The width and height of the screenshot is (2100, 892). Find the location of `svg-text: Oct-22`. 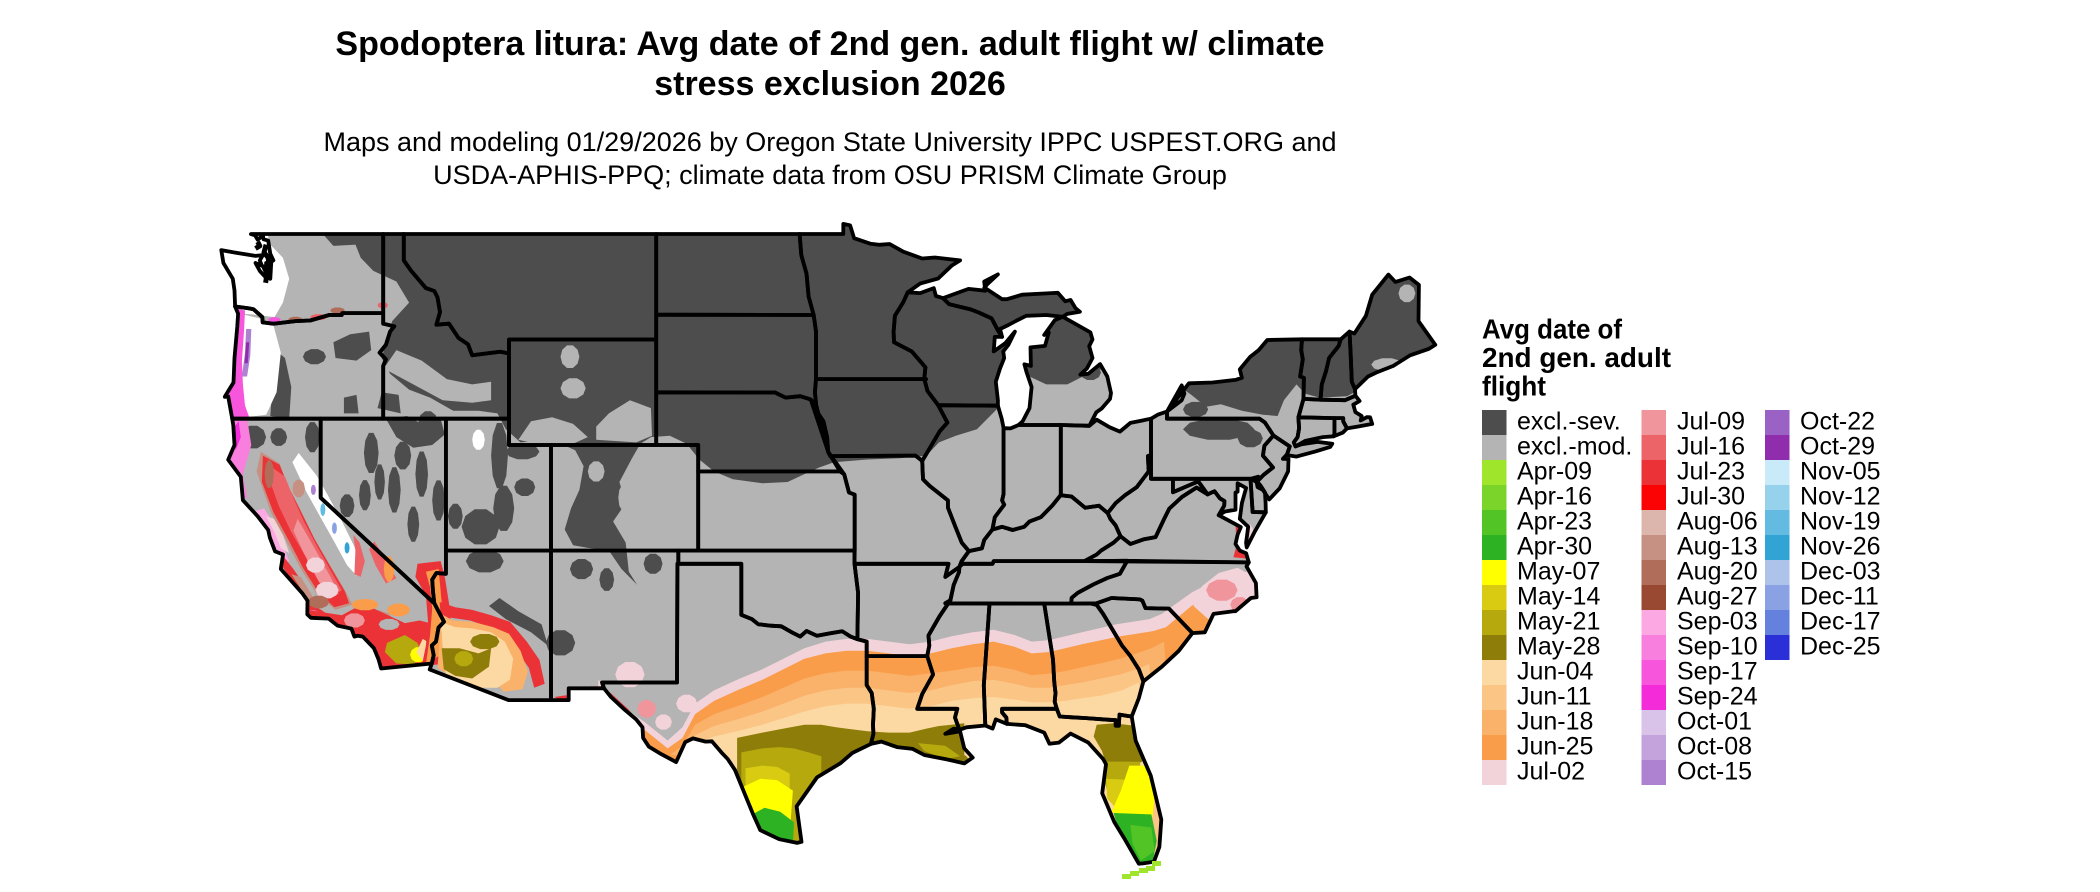

svg-text: Oct-22 is located at coordinates (1837, 422).